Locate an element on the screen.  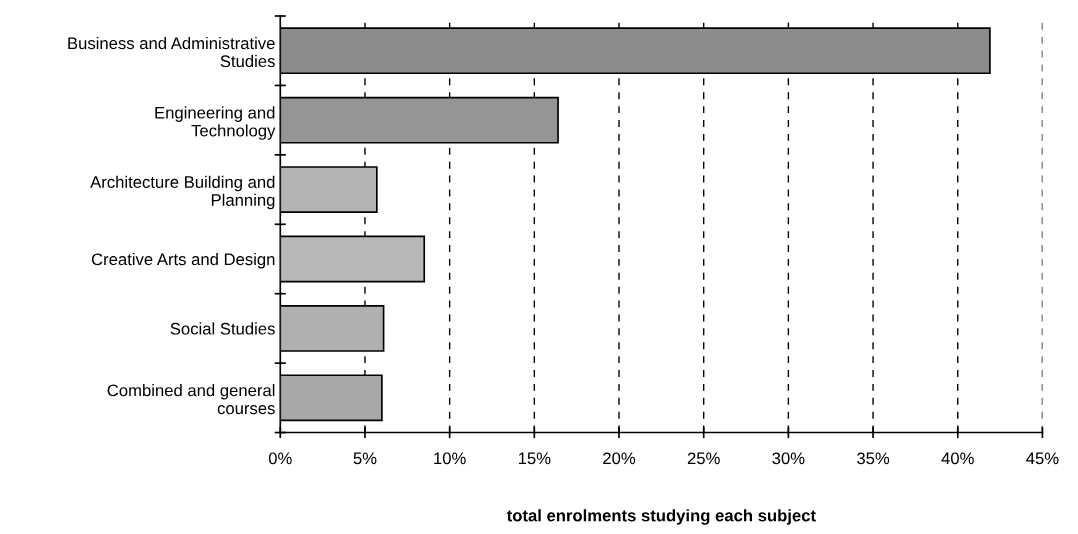
x-tick-label: 5% is located at coordinates (365, 458).